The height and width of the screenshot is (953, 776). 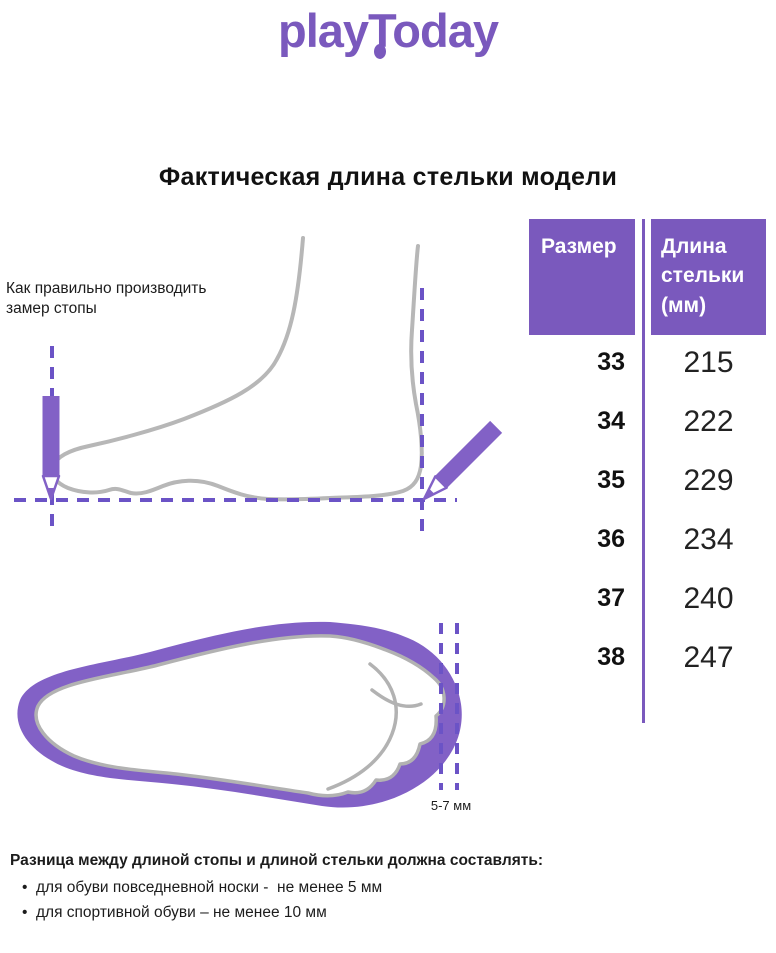 I want to click on size-cell: 35, so click(x=611, y=480).